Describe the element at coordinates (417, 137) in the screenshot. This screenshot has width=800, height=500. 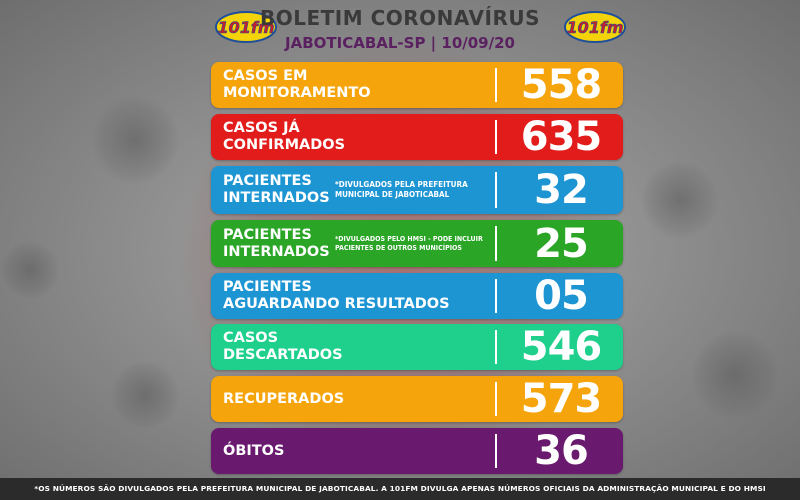
I see `stat-row-confirmed: CASOS JÁ CONFIRMADOS 635` at that location.